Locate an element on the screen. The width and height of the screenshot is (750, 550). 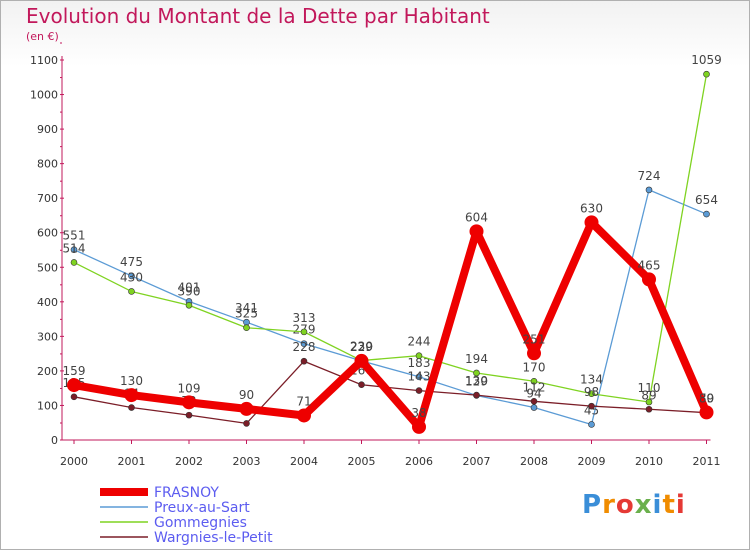
data-label: 390 is located at coordinates (189, 291).